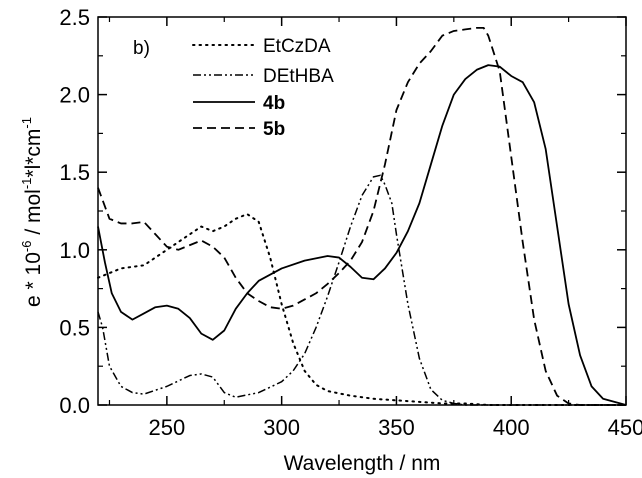 This screenshot has width=642, height=478. What do you see at coordinates (26, 247) in the screenshot?
I see `y-axis-title-sup-1: -6` at bounding box center [26, 247].